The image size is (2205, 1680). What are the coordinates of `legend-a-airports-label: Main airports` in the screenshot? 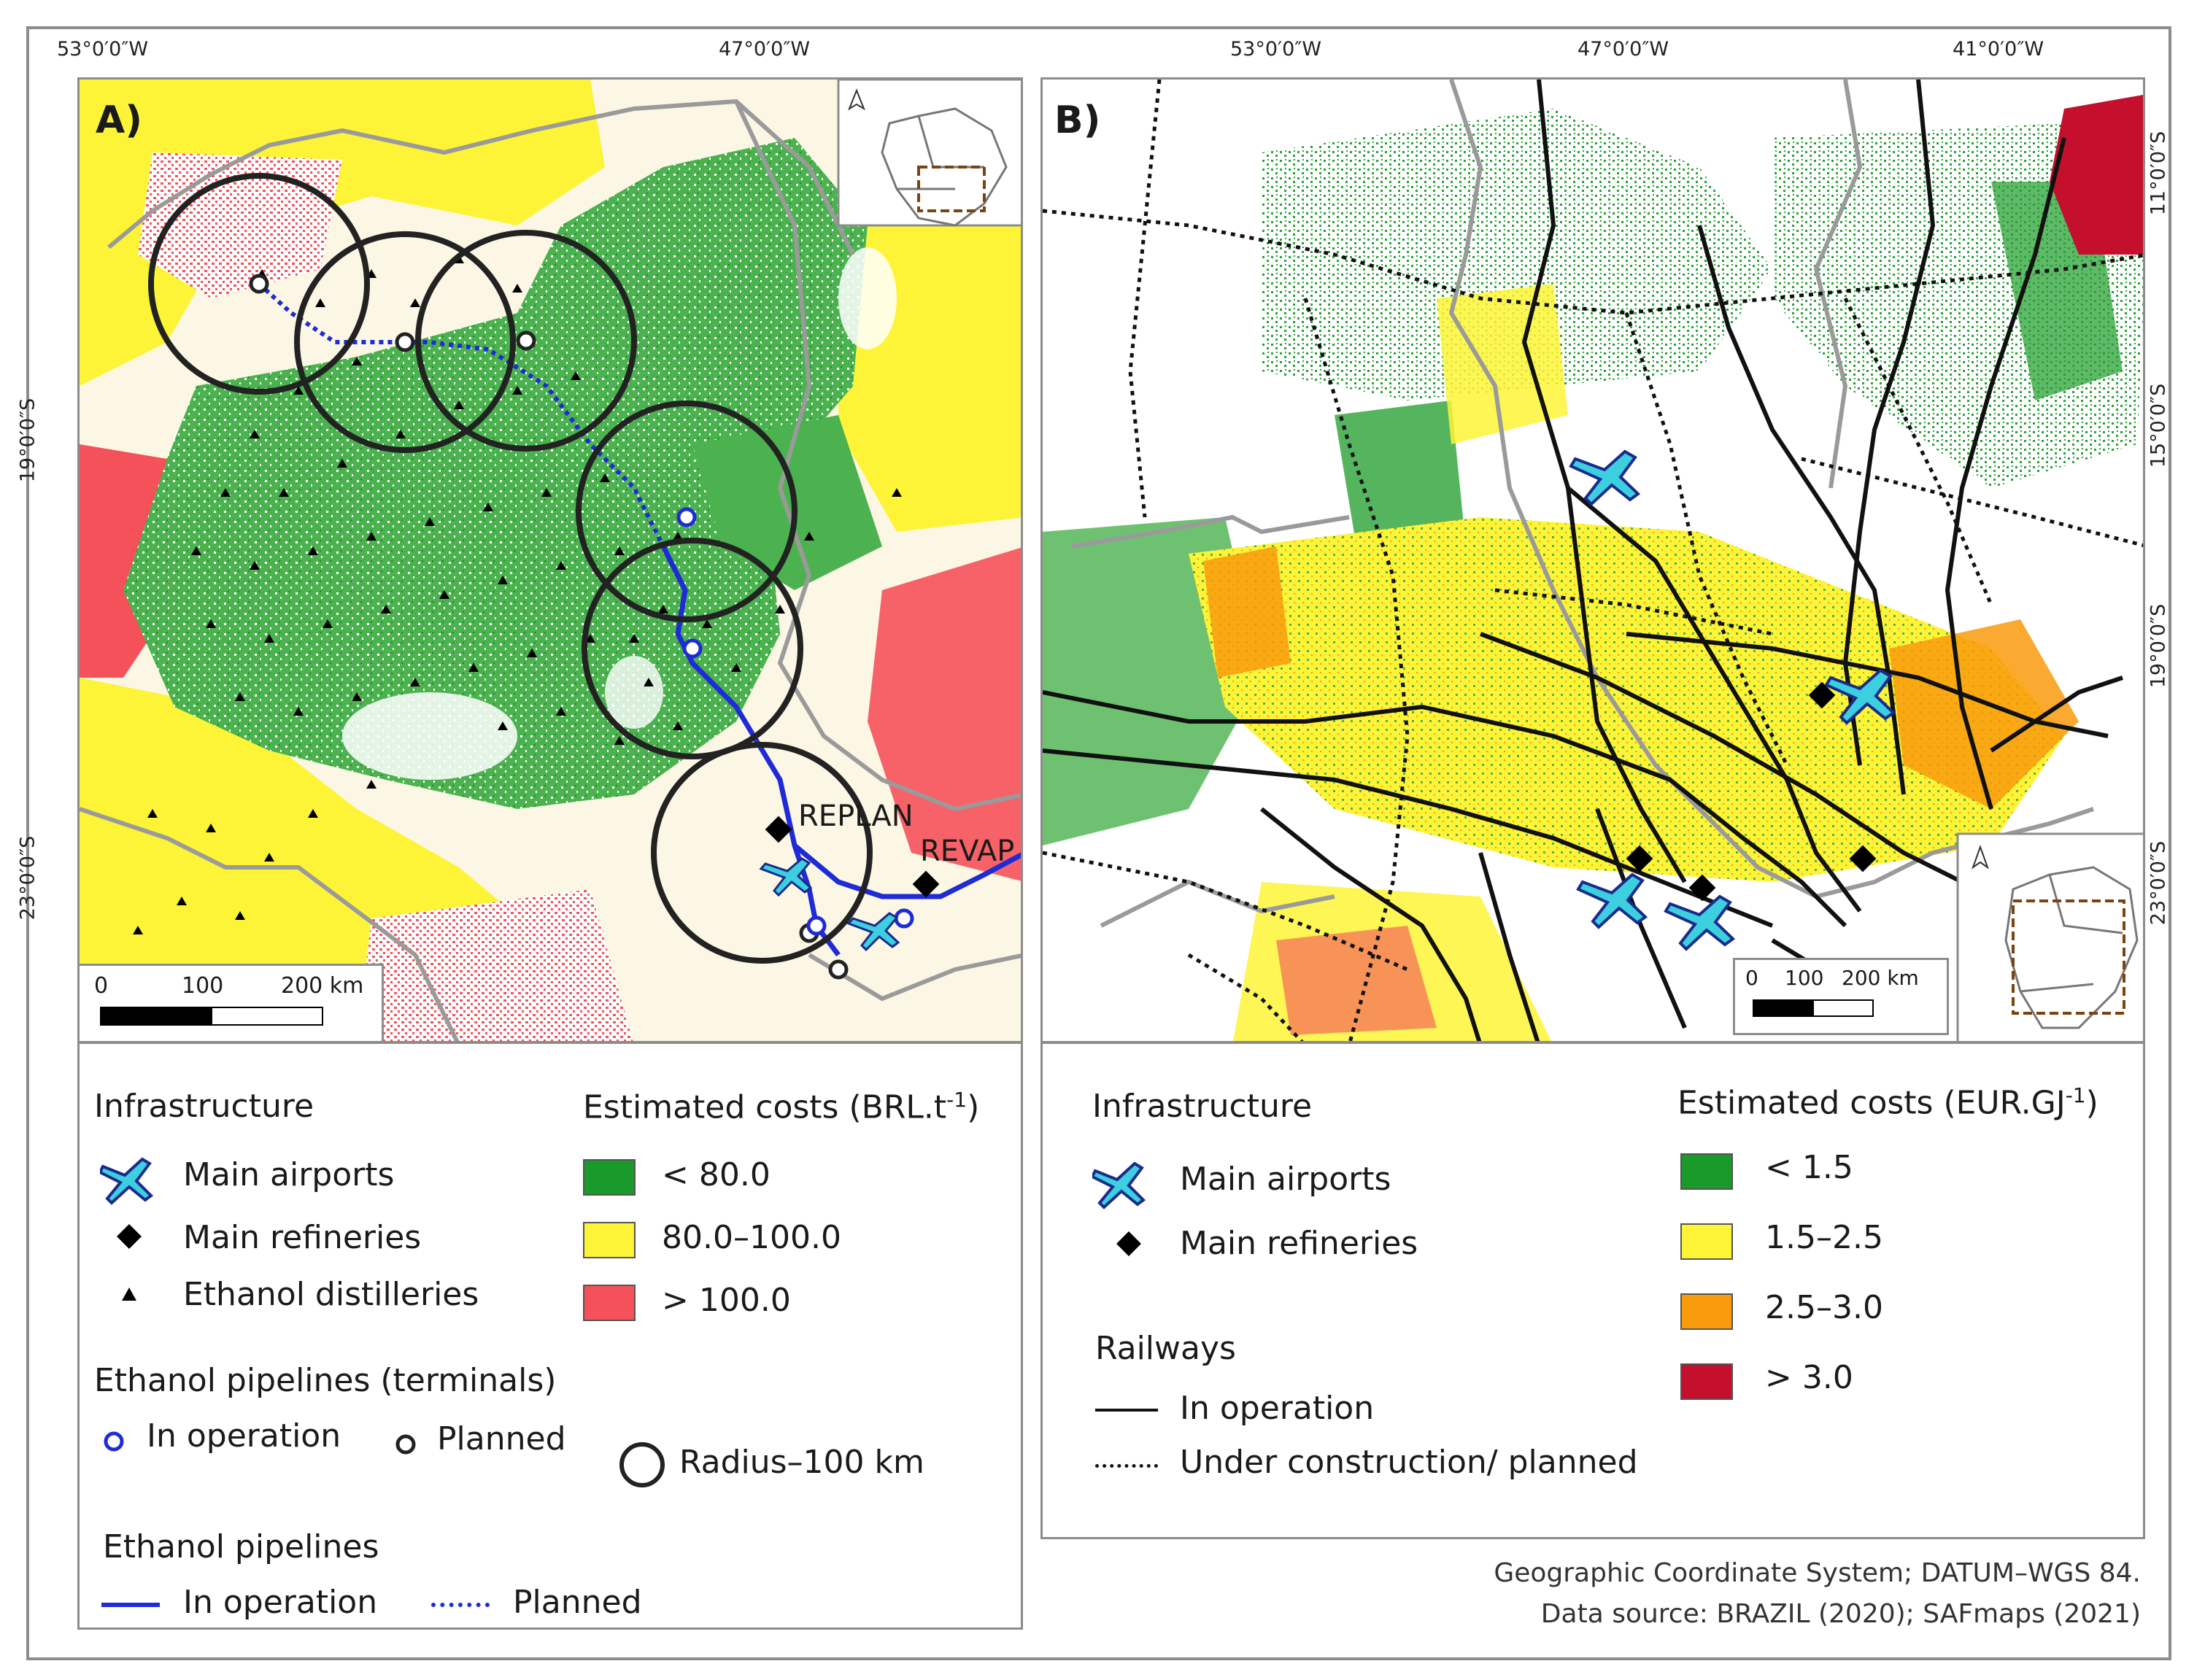 It's located at (289, 1174).